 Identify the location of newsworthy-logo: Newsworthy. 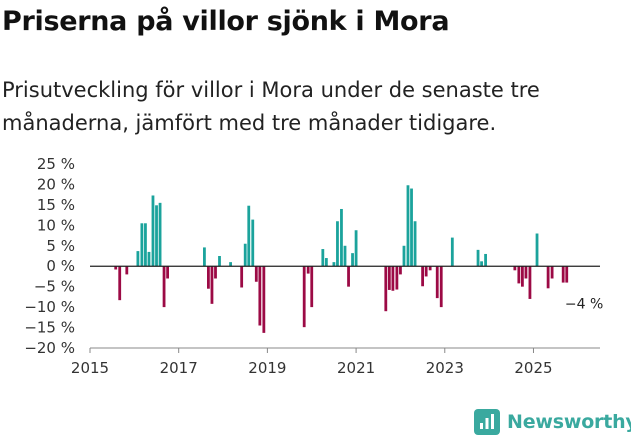
(552, 422).